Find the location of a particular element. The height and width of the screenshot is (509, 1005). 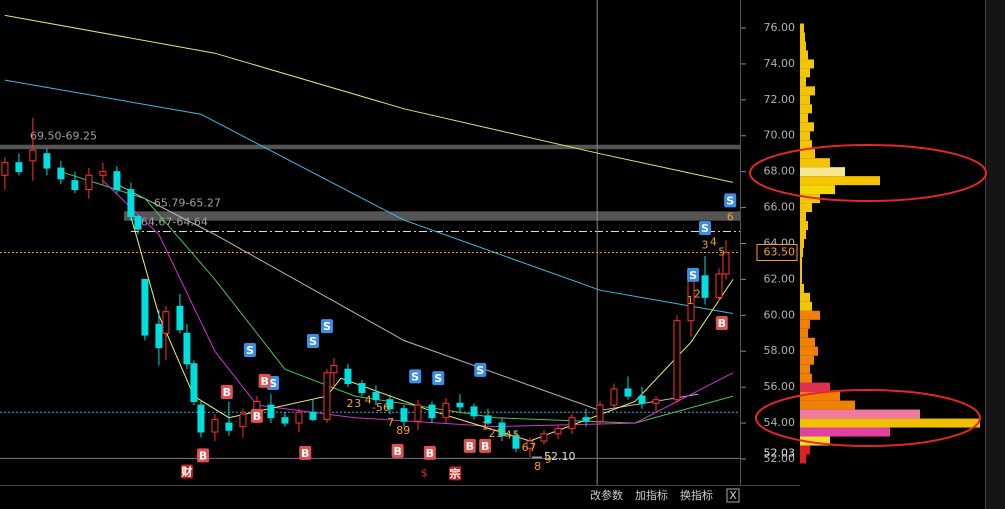

level-label: 64.67-64.64 is located at coordinates (174, 221).